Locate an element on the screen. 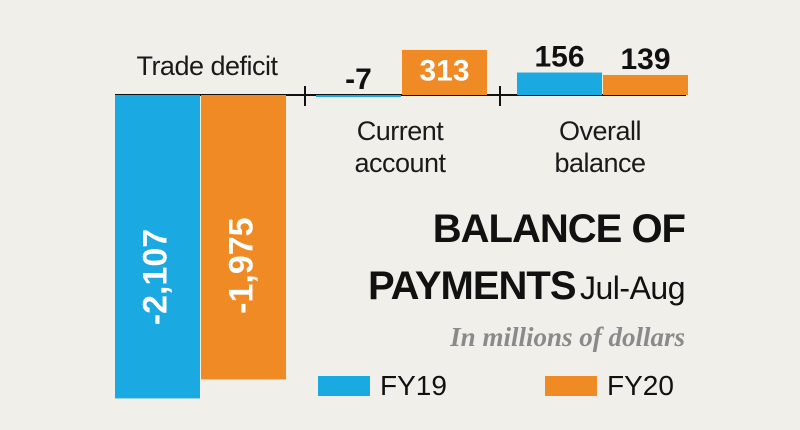 Image resolution: width=800 pixels, height=430 pixels. data-label: -1,975 is located at coordinates (241, 265).